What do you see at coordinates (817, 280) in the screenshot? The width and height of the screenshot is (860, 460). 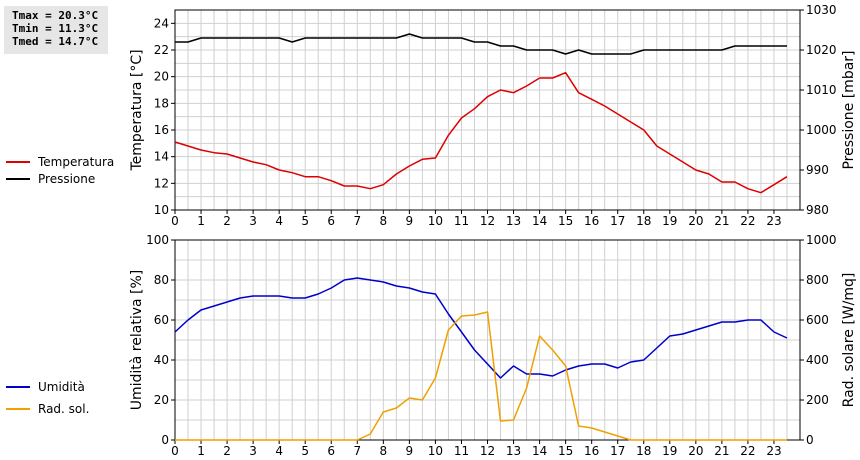 I see `y-right-tick-label: 800` at bounding box center [817, 280].